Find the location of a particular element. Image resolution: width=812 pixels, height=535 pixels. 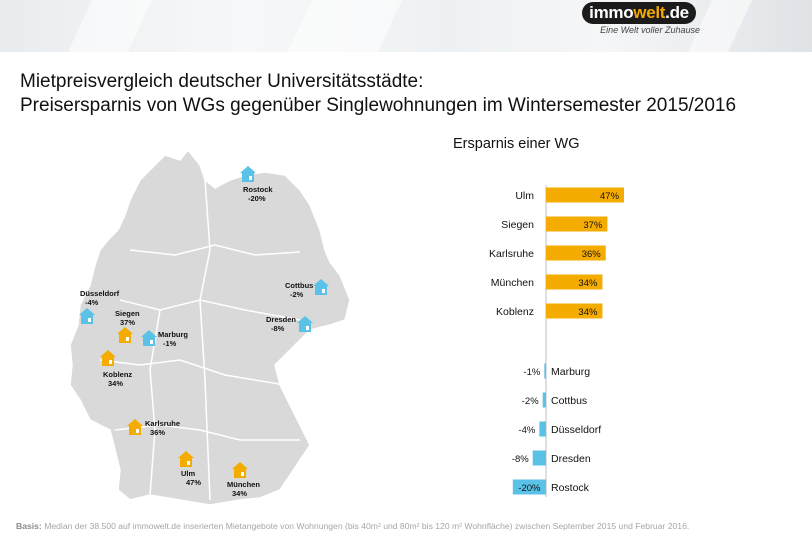

bar-koblenz is located at coordinates (574, 311).